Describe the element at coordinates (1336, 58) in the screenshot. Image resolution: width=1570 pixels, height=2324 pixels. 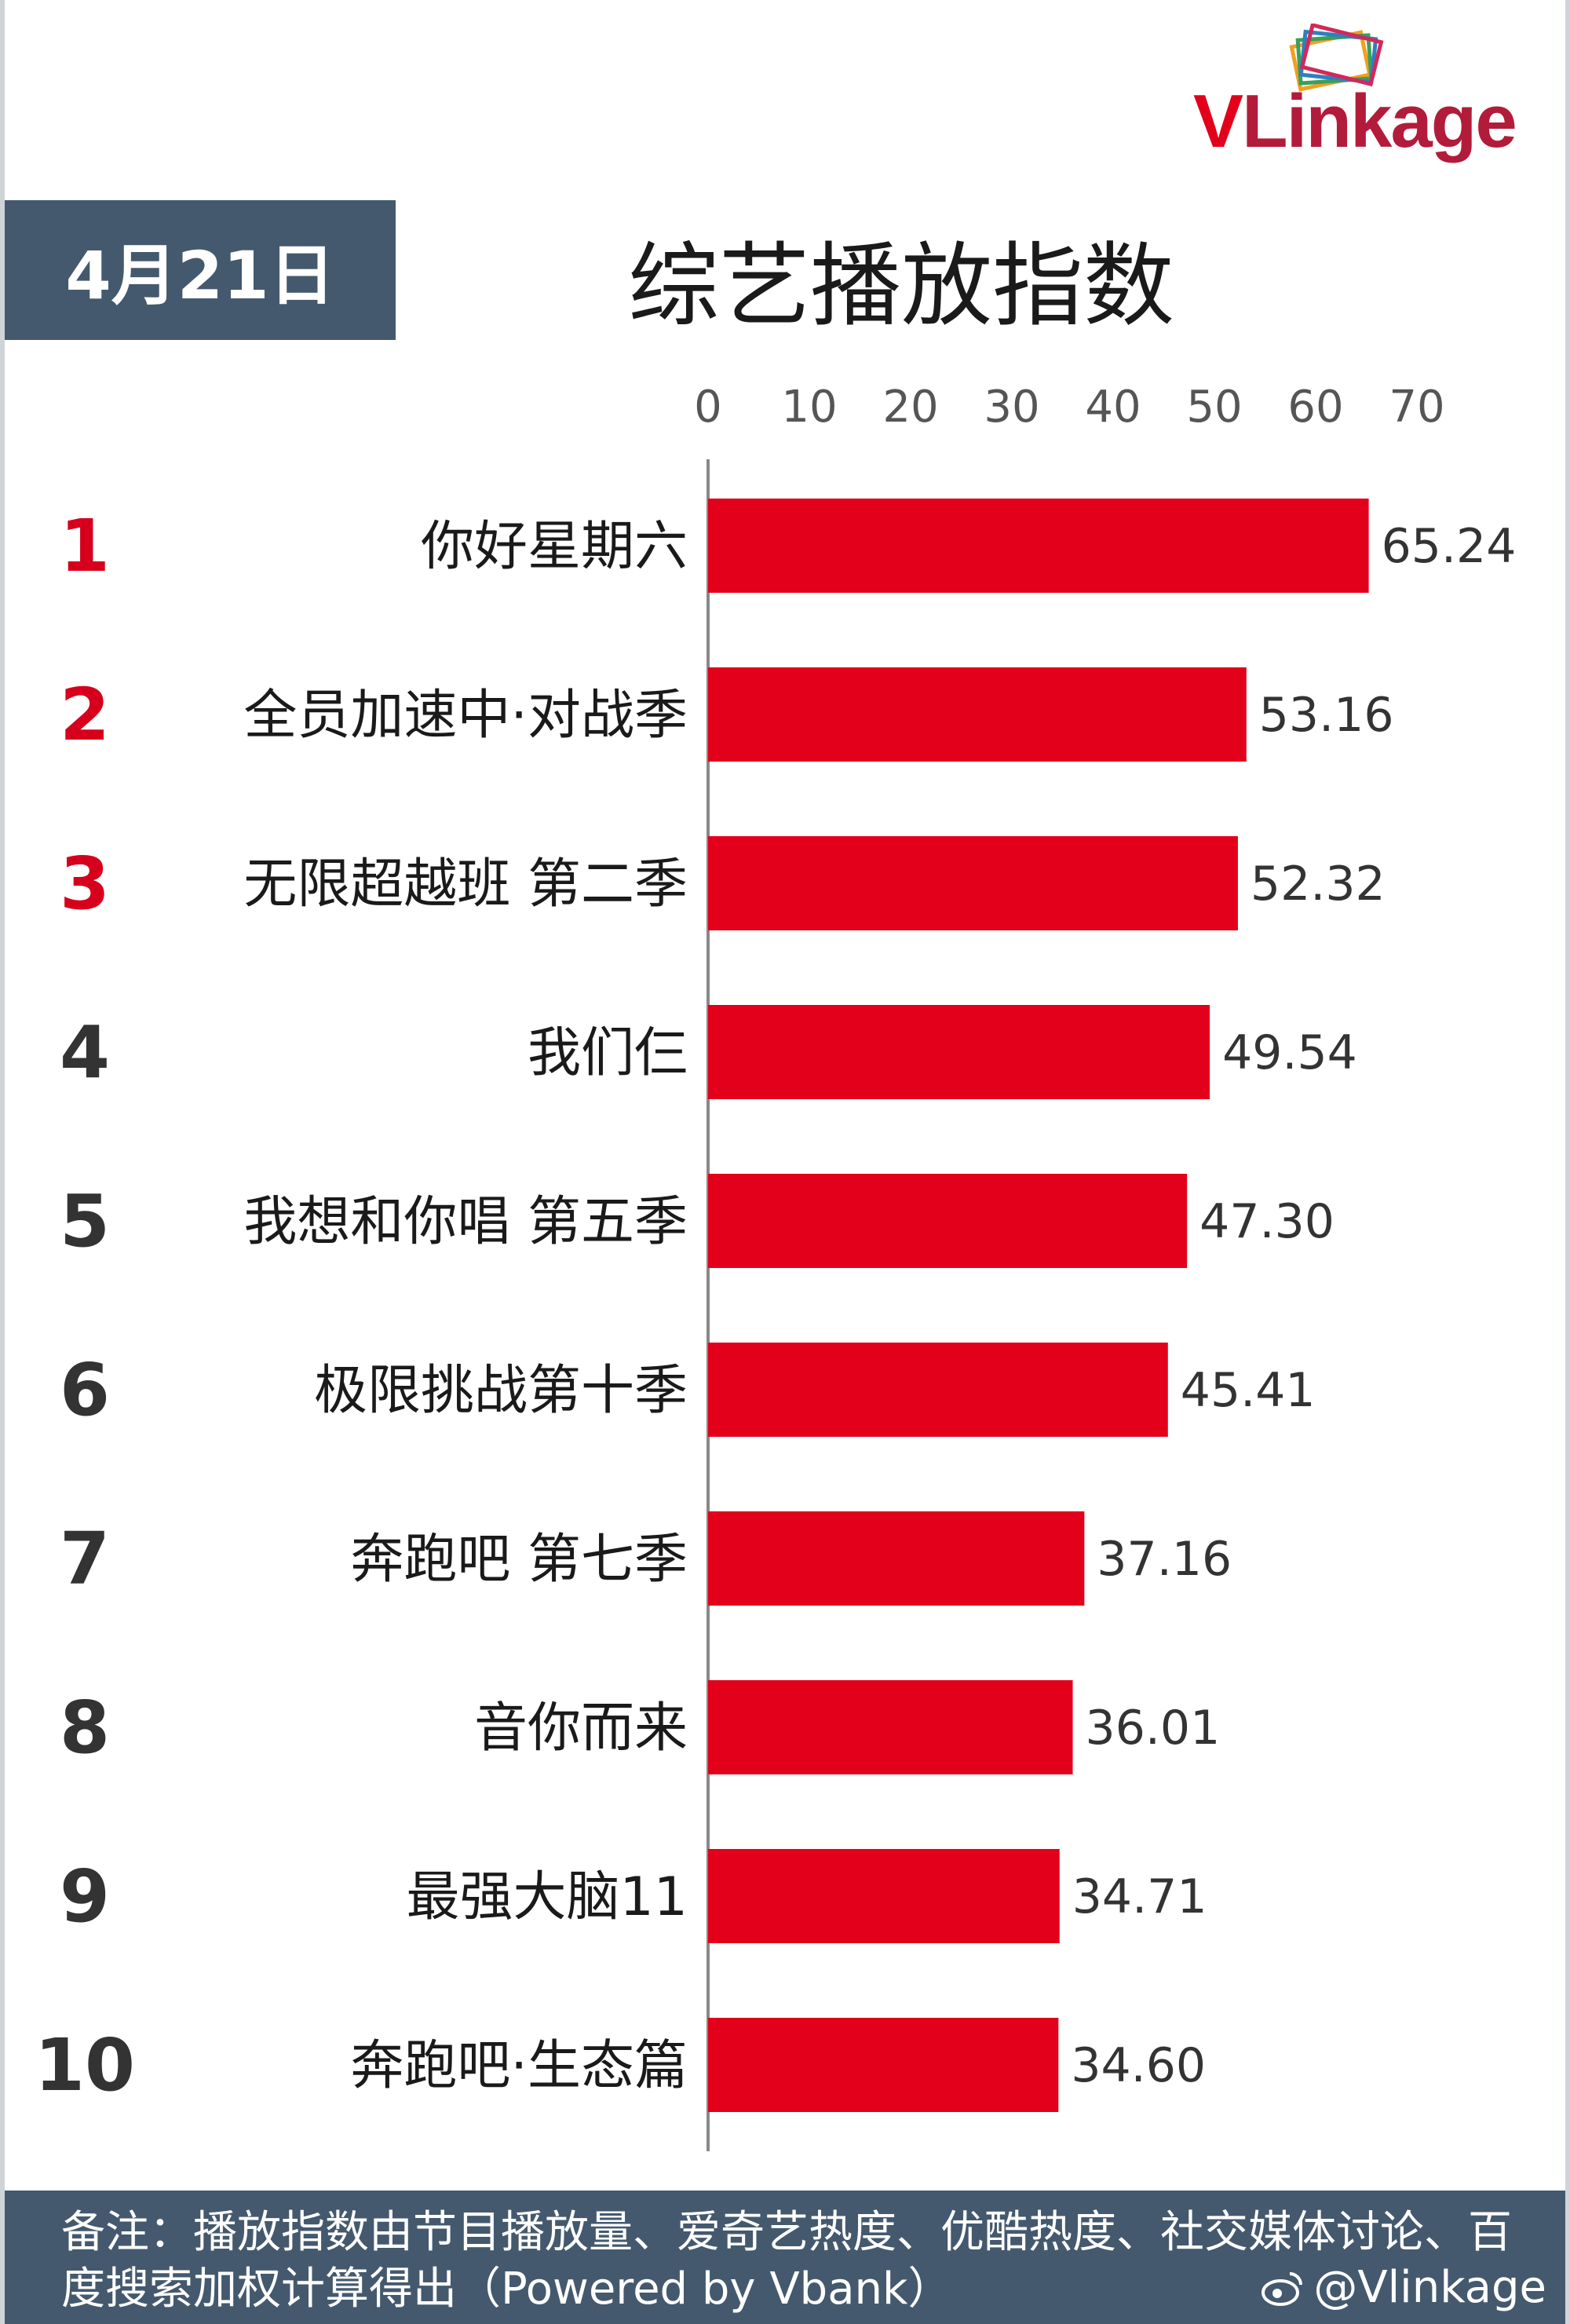
I see `stacked-frames-icon` at that location.